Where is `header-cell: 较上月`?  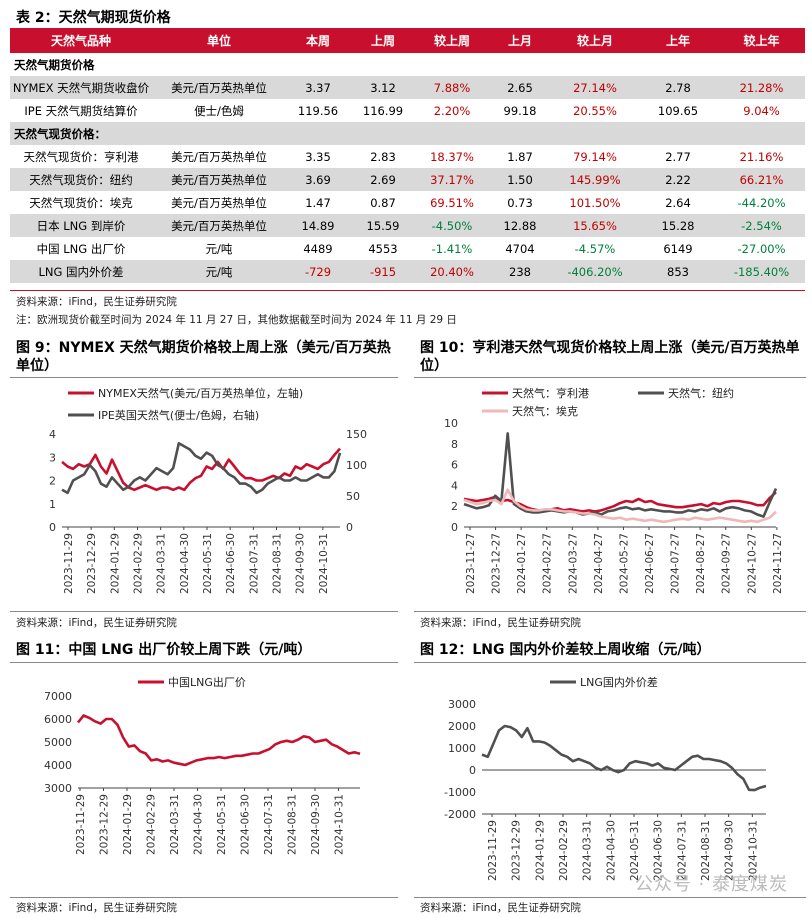
header-cell: 较上月 is located at coordinates (595, 40).